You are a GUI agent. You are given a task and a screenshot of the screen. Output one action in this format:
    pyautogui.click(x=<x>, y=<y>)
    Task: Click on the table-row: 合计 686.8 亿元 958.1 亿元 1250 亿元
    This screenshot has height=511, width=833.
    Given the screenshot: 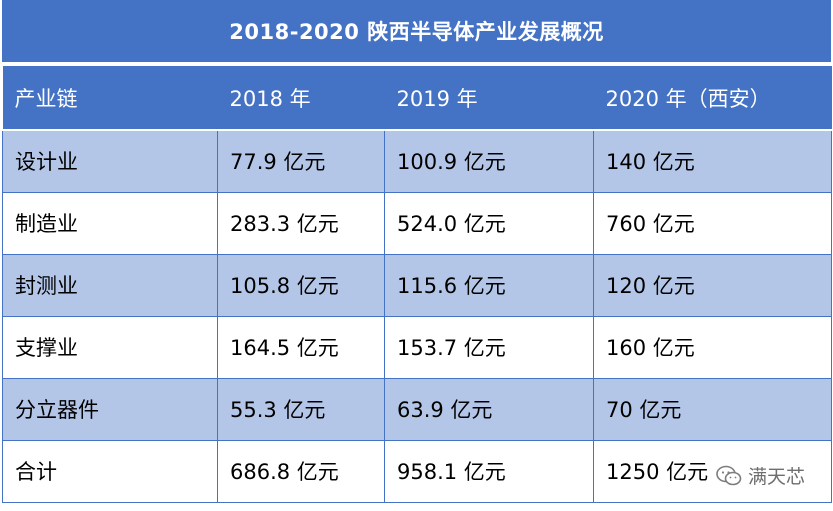 What is the action you would take?
    pyautogui.click(x=417, y=471)
    